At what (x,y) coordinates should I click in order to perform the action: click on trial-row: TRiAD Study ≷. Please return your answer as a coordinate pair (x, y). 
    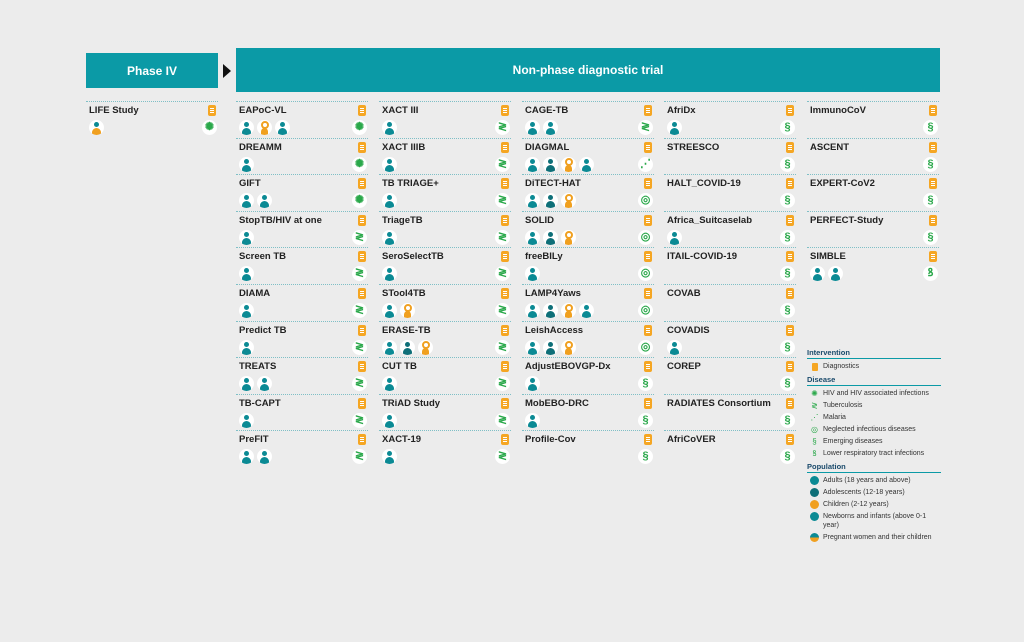
    Looking at the image, I should click on (445, 412).